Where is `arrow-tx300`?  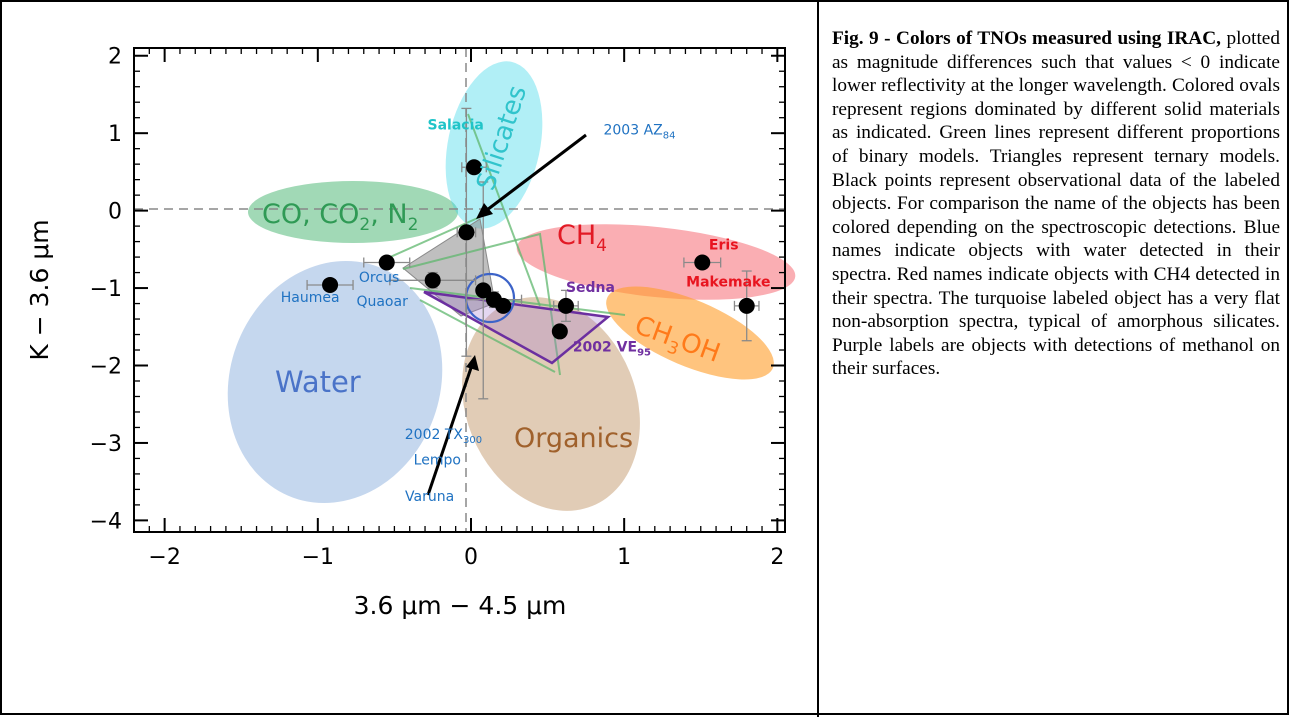 arrow-tx300 is located at coordinates (450, 430).